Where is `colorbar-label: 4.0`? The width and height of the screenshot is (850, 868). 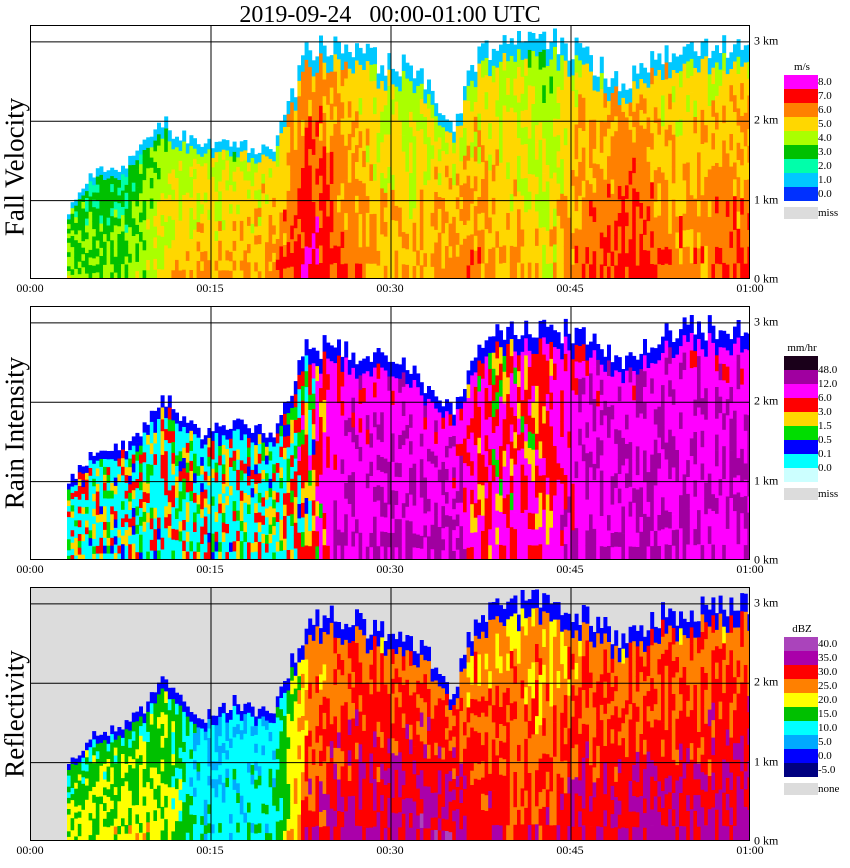
colorbar-label: 4.0 is located at coordinates (825, 138).